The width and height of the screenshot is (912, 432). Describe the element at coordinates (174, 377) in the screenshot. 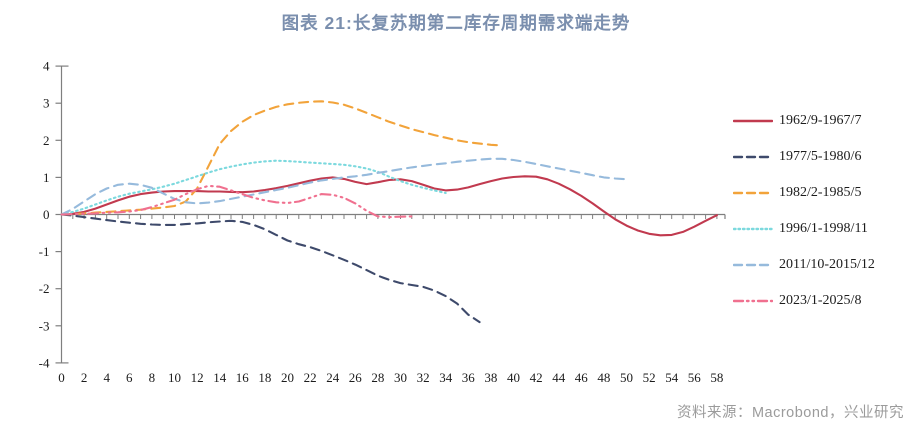

I see `x-tick-label: 10` at that location.